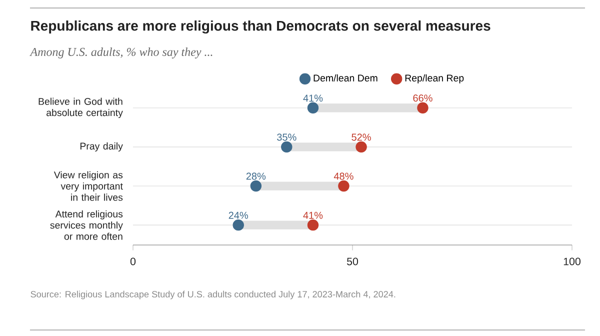 The width and height of the screenshot is (600, 336). What do you see at coordinates (344, 176) in the screenshot?
I see `data-label: 48%` at bounding box center [344, 176].